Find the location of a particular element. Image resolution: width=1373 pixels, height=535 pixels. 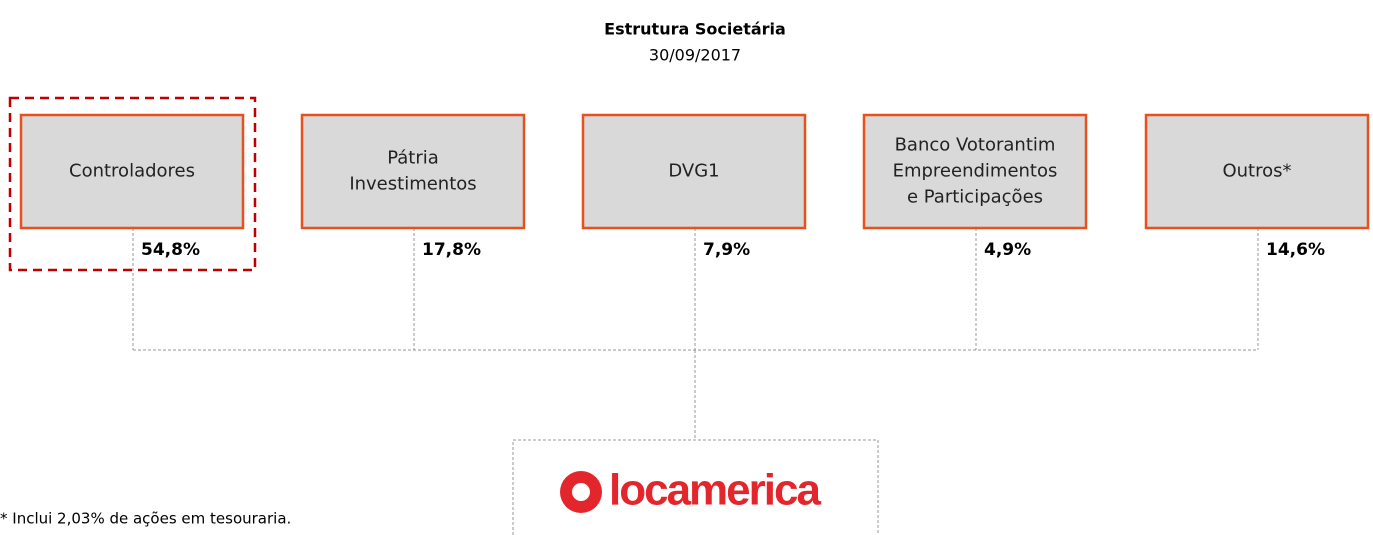

date: 30/09/2017 is located at coordinates (695, 55).